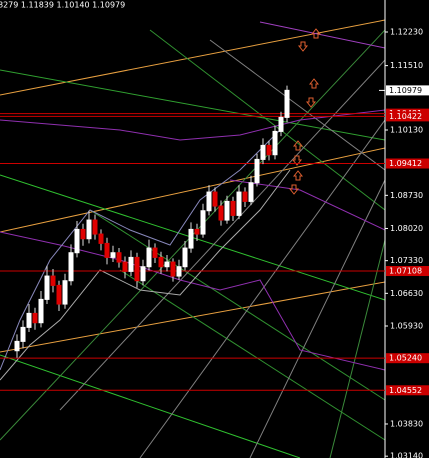 The width and height of the screenshot is (429, 458). I want to click on level-label: 1.04552, so click(405, 390).